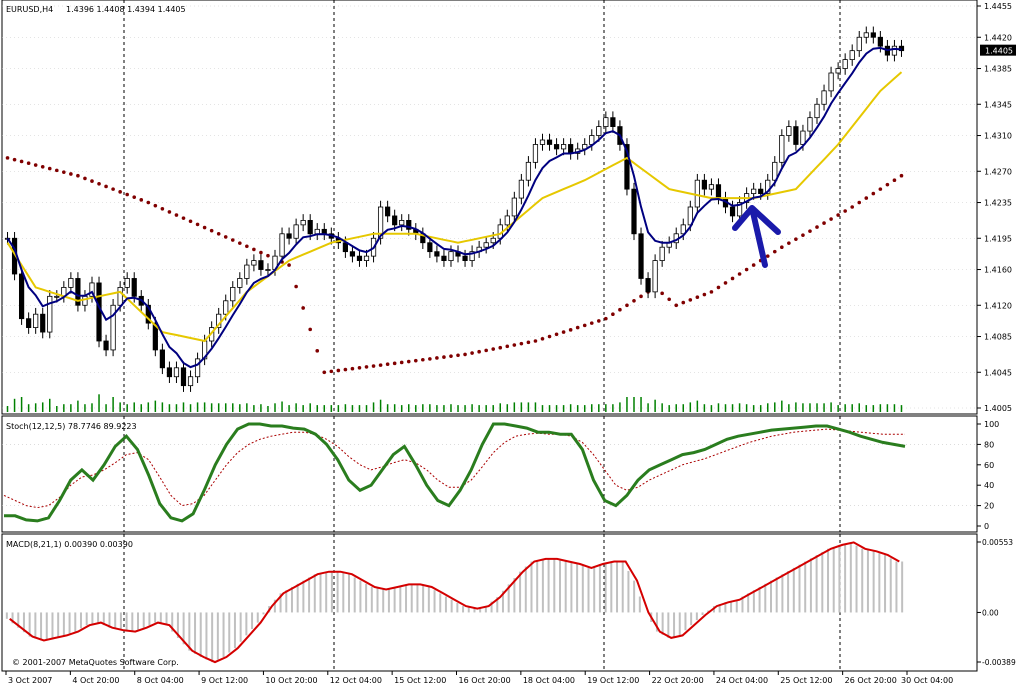 The height and width of the screenshot is (686, 1018). What do you see at coordinates (998, 203) in the screenshot?
I see `price-tick-label: 1.4235` at bounding box center [998, 203].